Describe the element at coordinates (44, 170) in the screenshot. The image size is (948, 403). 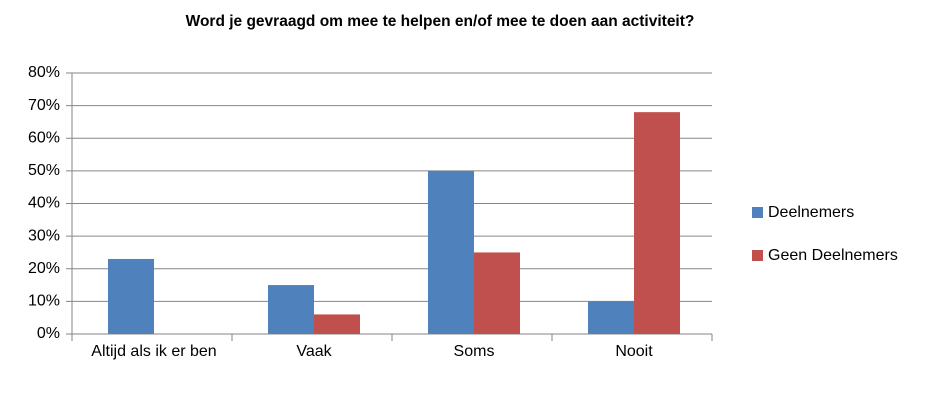
I see `y-tick-label: 50%` at that location.